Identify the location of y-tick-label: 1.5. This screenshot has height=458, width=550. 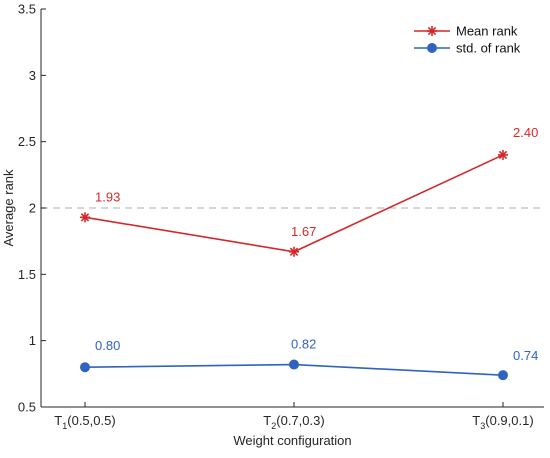
(27, 274).